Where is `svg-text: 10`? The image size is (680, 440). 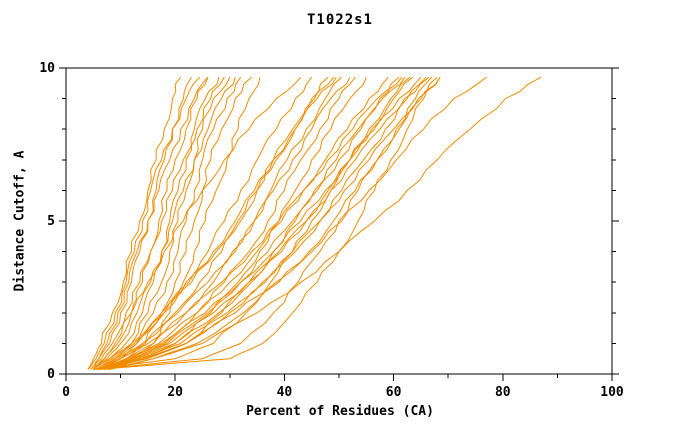 svg-text: 10 is located at coordinates (47, 68).